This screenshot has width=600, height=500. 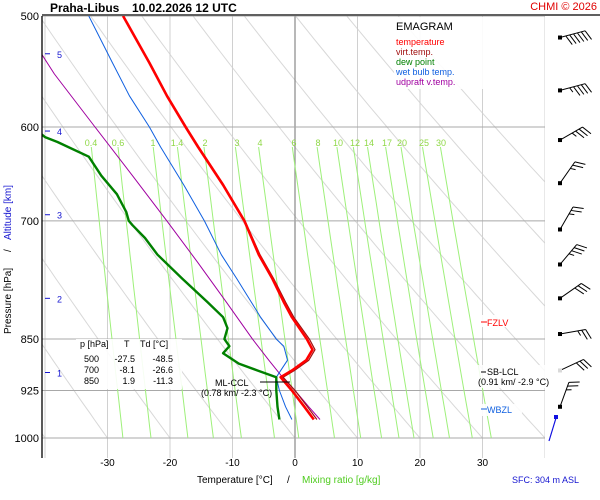 What do you see at coordinates (91, 370) in the screenshot?
I see `table-cell: 700` at bounding box center [91, 370].